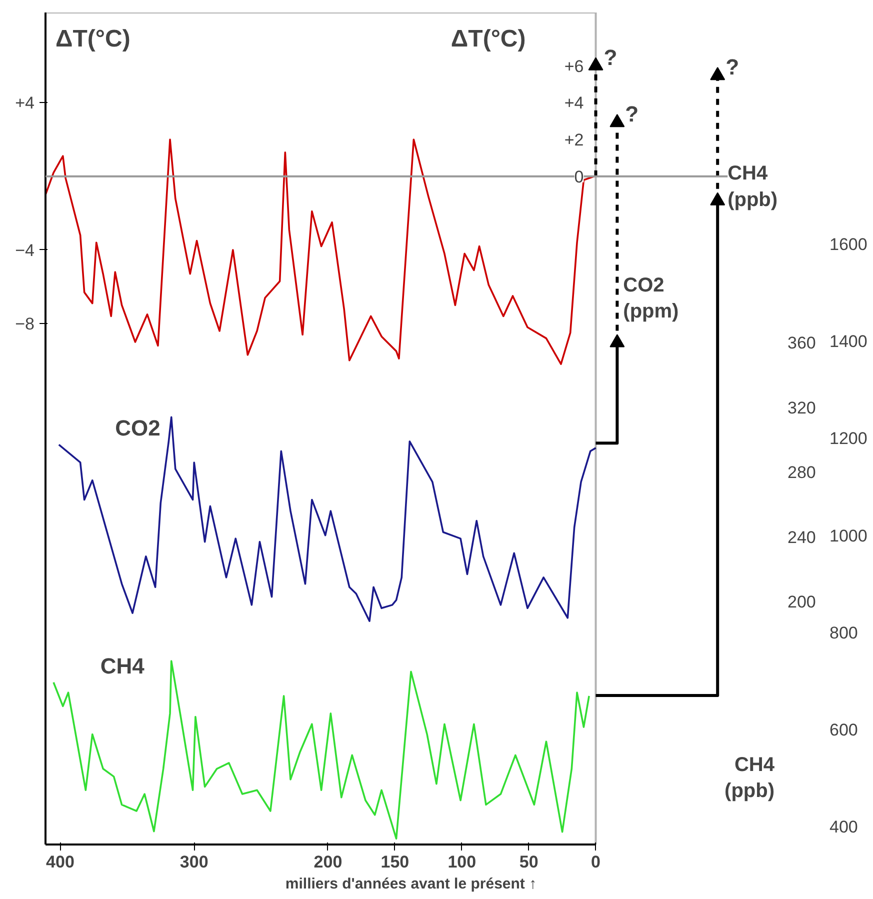 This screenshot has width=873, height=899. Describe the element at coordinates (123, 665) in the screenshot. I see `series-label: CH4` at that location.